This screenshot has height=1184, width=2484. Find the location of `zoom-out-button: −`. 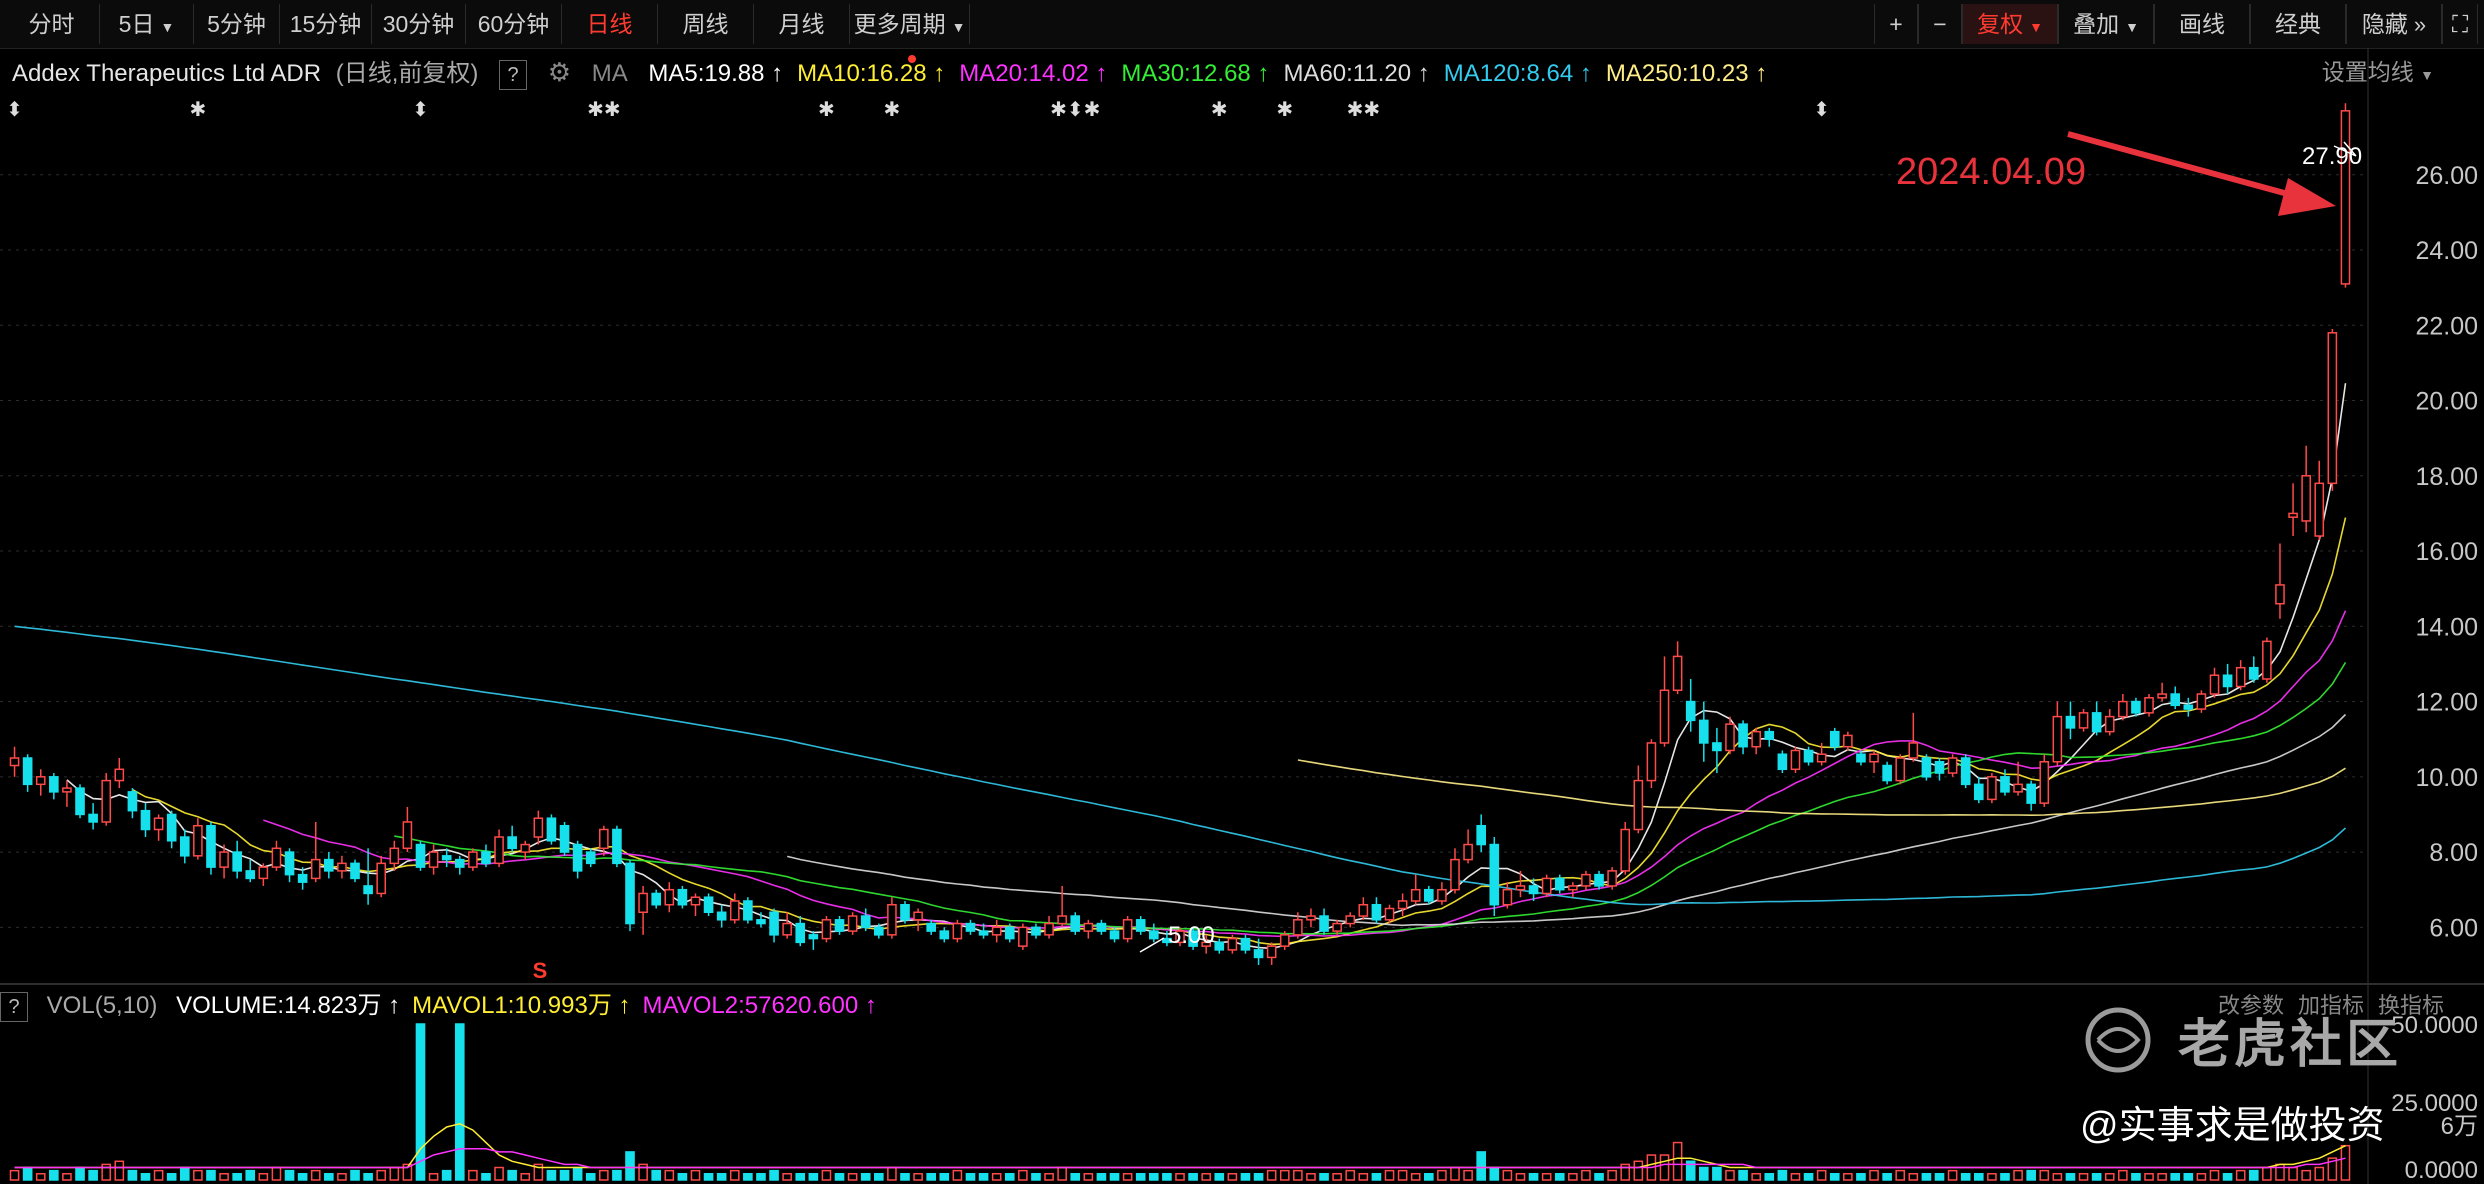

zoom-out-button: − is located at coordinates (1940, 24).